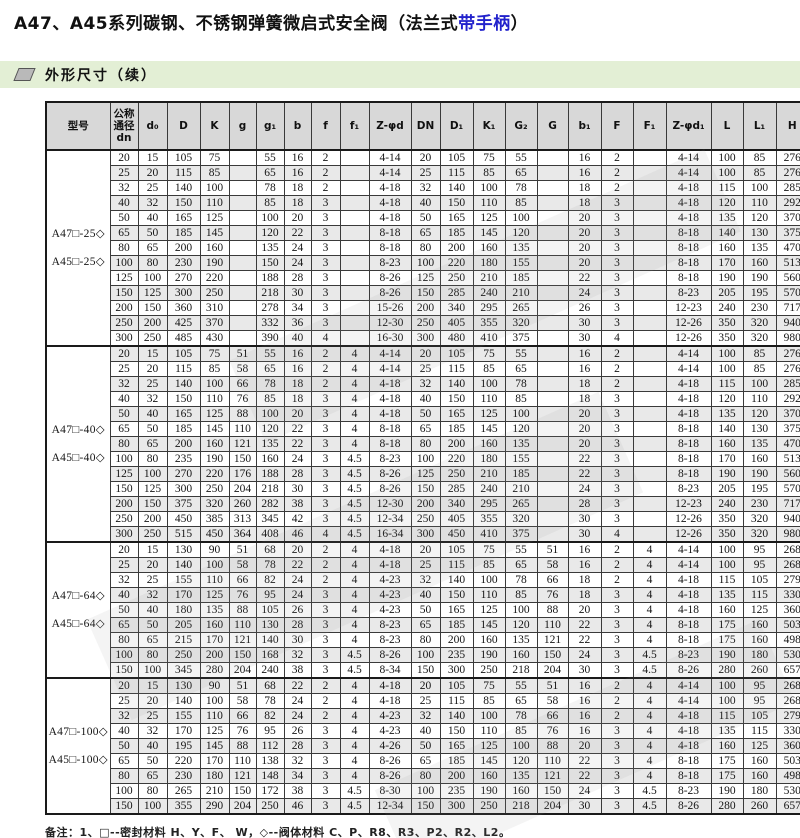  Describe the element at coordinates (214, 549) in the screenshot. I see `dim-cell: 90` at that location.